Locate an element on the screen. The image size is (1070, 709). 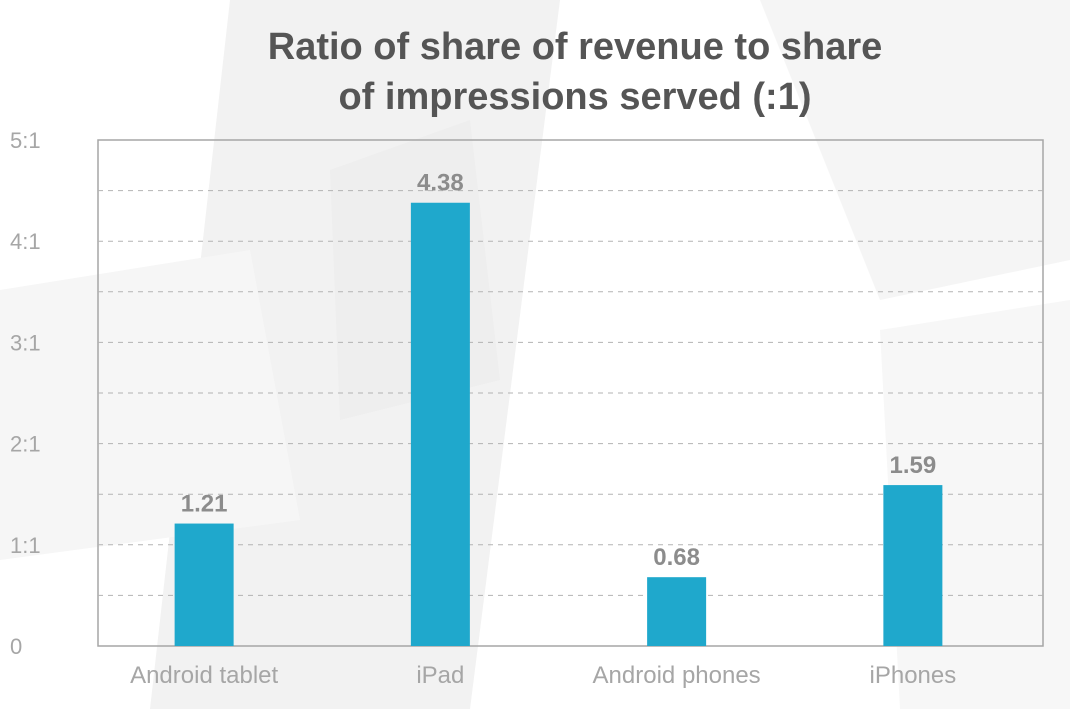
y-tick-label: 4:1 is located at coordinates (25, 241).